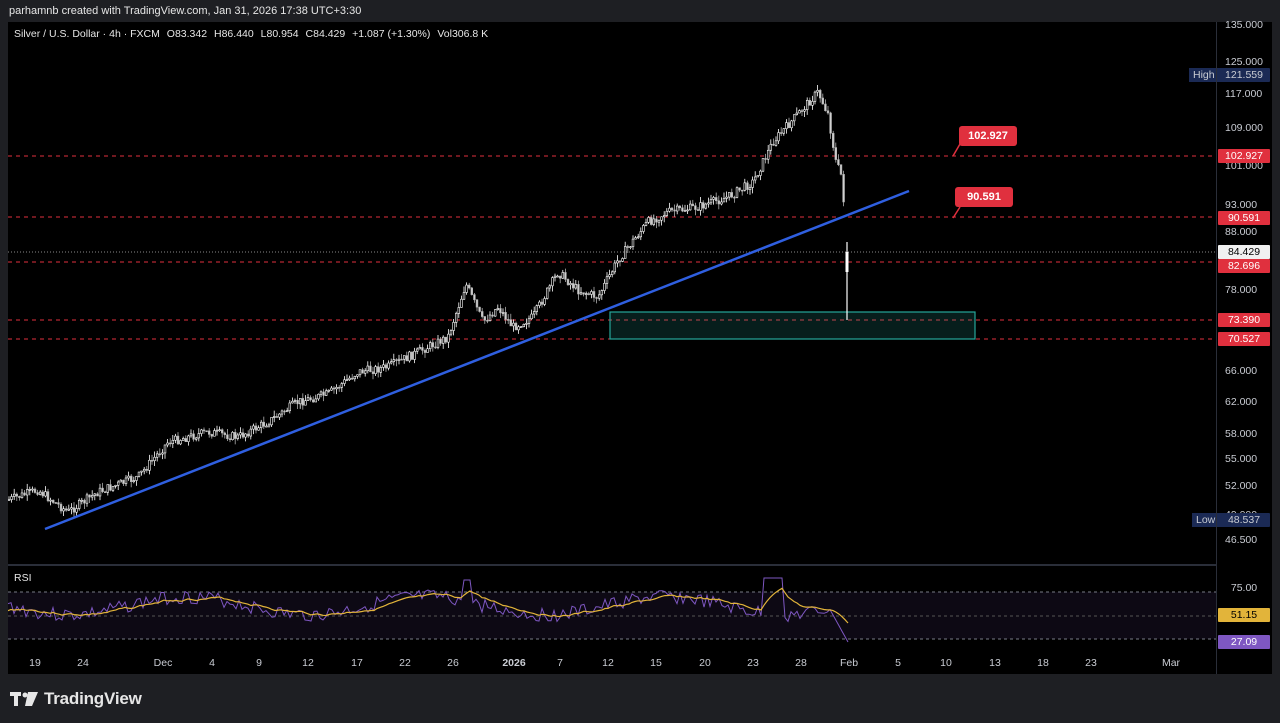 This screenshot has height=723, width=1280. What do you see at coordinates (1216, 348) in the screenshot?
I see `scale-divider` at bounding box center [1216, 348].